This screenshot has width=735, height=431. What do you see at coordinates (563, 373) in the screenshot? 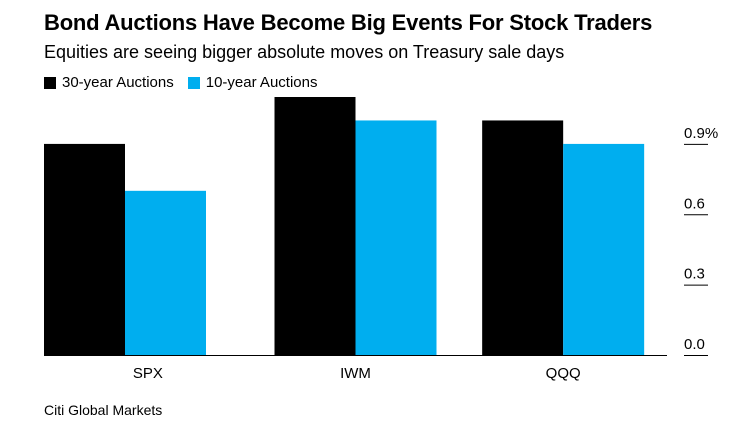
I see `x-tick-label-qqq: QQQ` at bounding box center [563, 373].